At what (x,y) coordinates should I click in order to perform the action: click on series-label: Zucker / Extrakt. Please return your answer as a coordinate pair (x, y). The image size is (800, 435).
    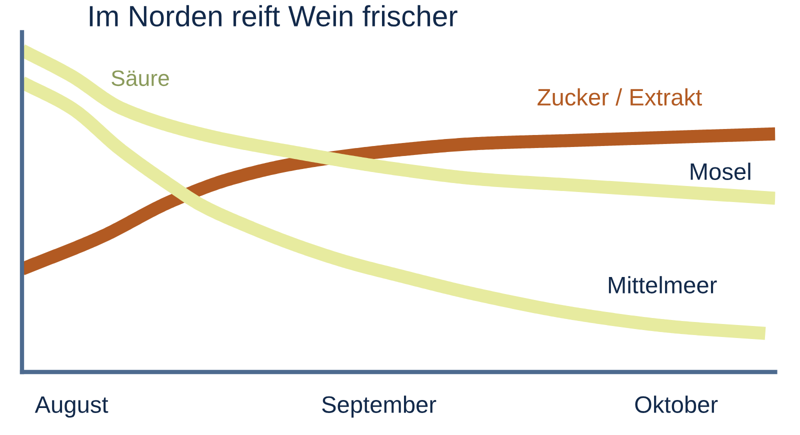
    Looking at the image, I should click on (620, 97).